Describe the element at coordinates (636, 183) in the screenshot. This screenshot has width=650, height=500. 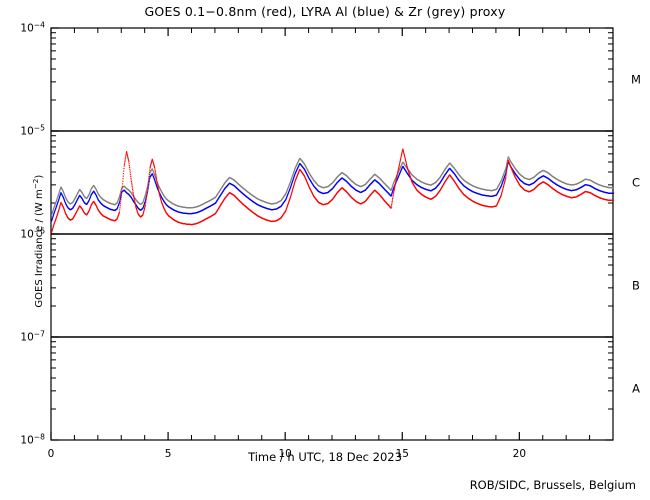
I see `flare-class-label-C: C` at that location.